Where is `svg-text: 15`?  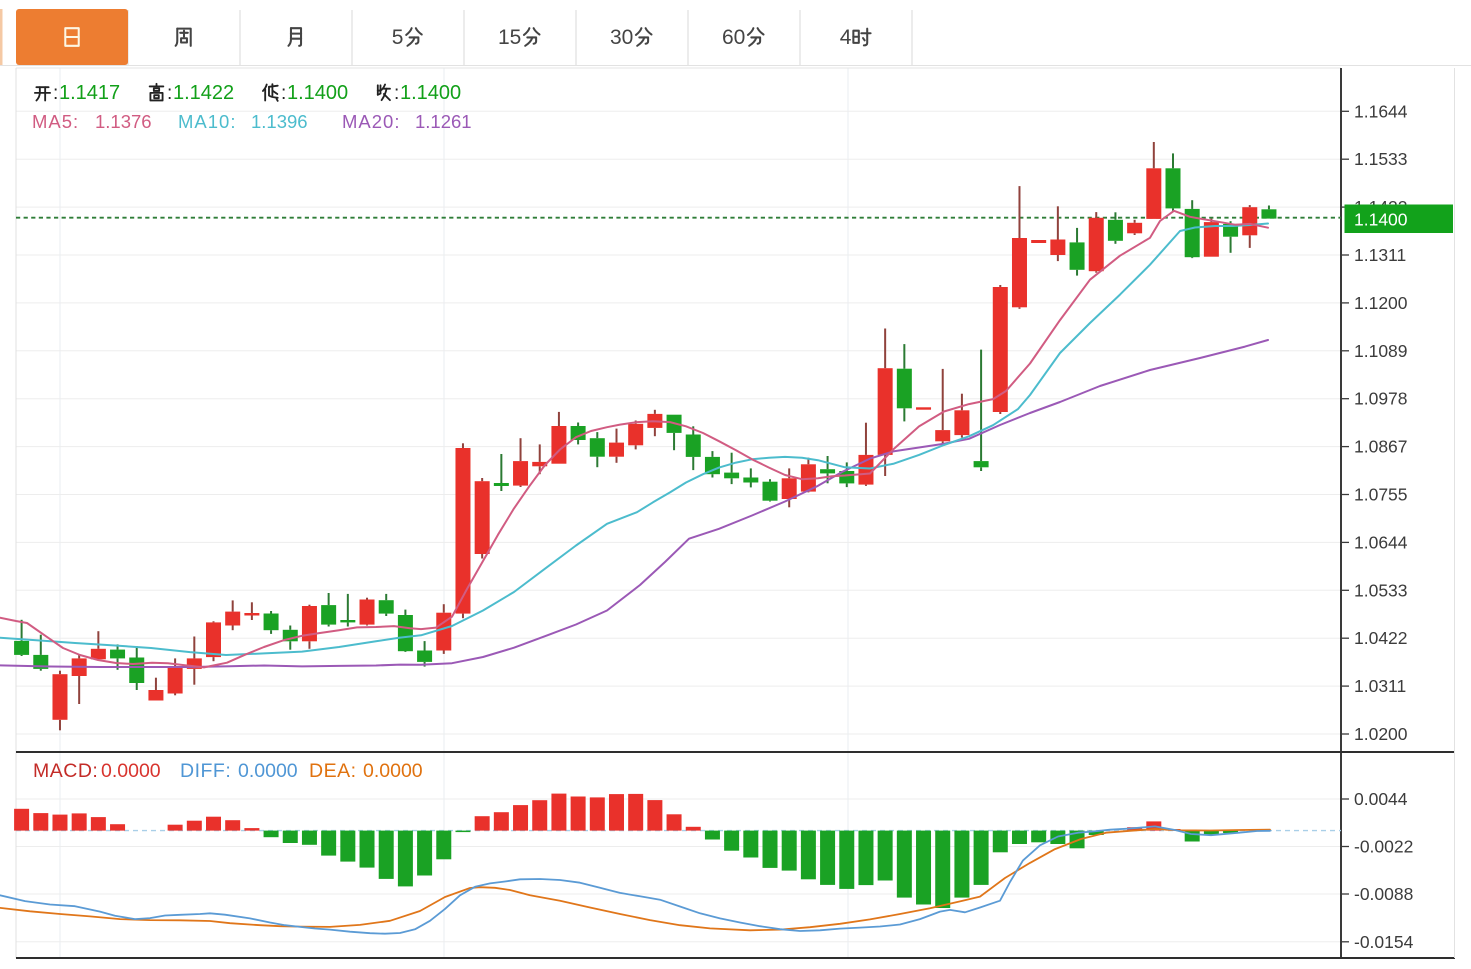 svg-text: 15 is located at coordinates (509, 37).